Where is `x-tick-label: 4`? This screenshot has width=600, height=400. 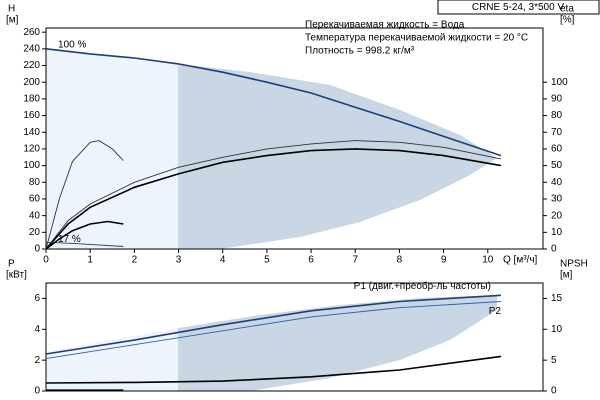 x-tick-label: 4 is located at coordinates (223, 260).